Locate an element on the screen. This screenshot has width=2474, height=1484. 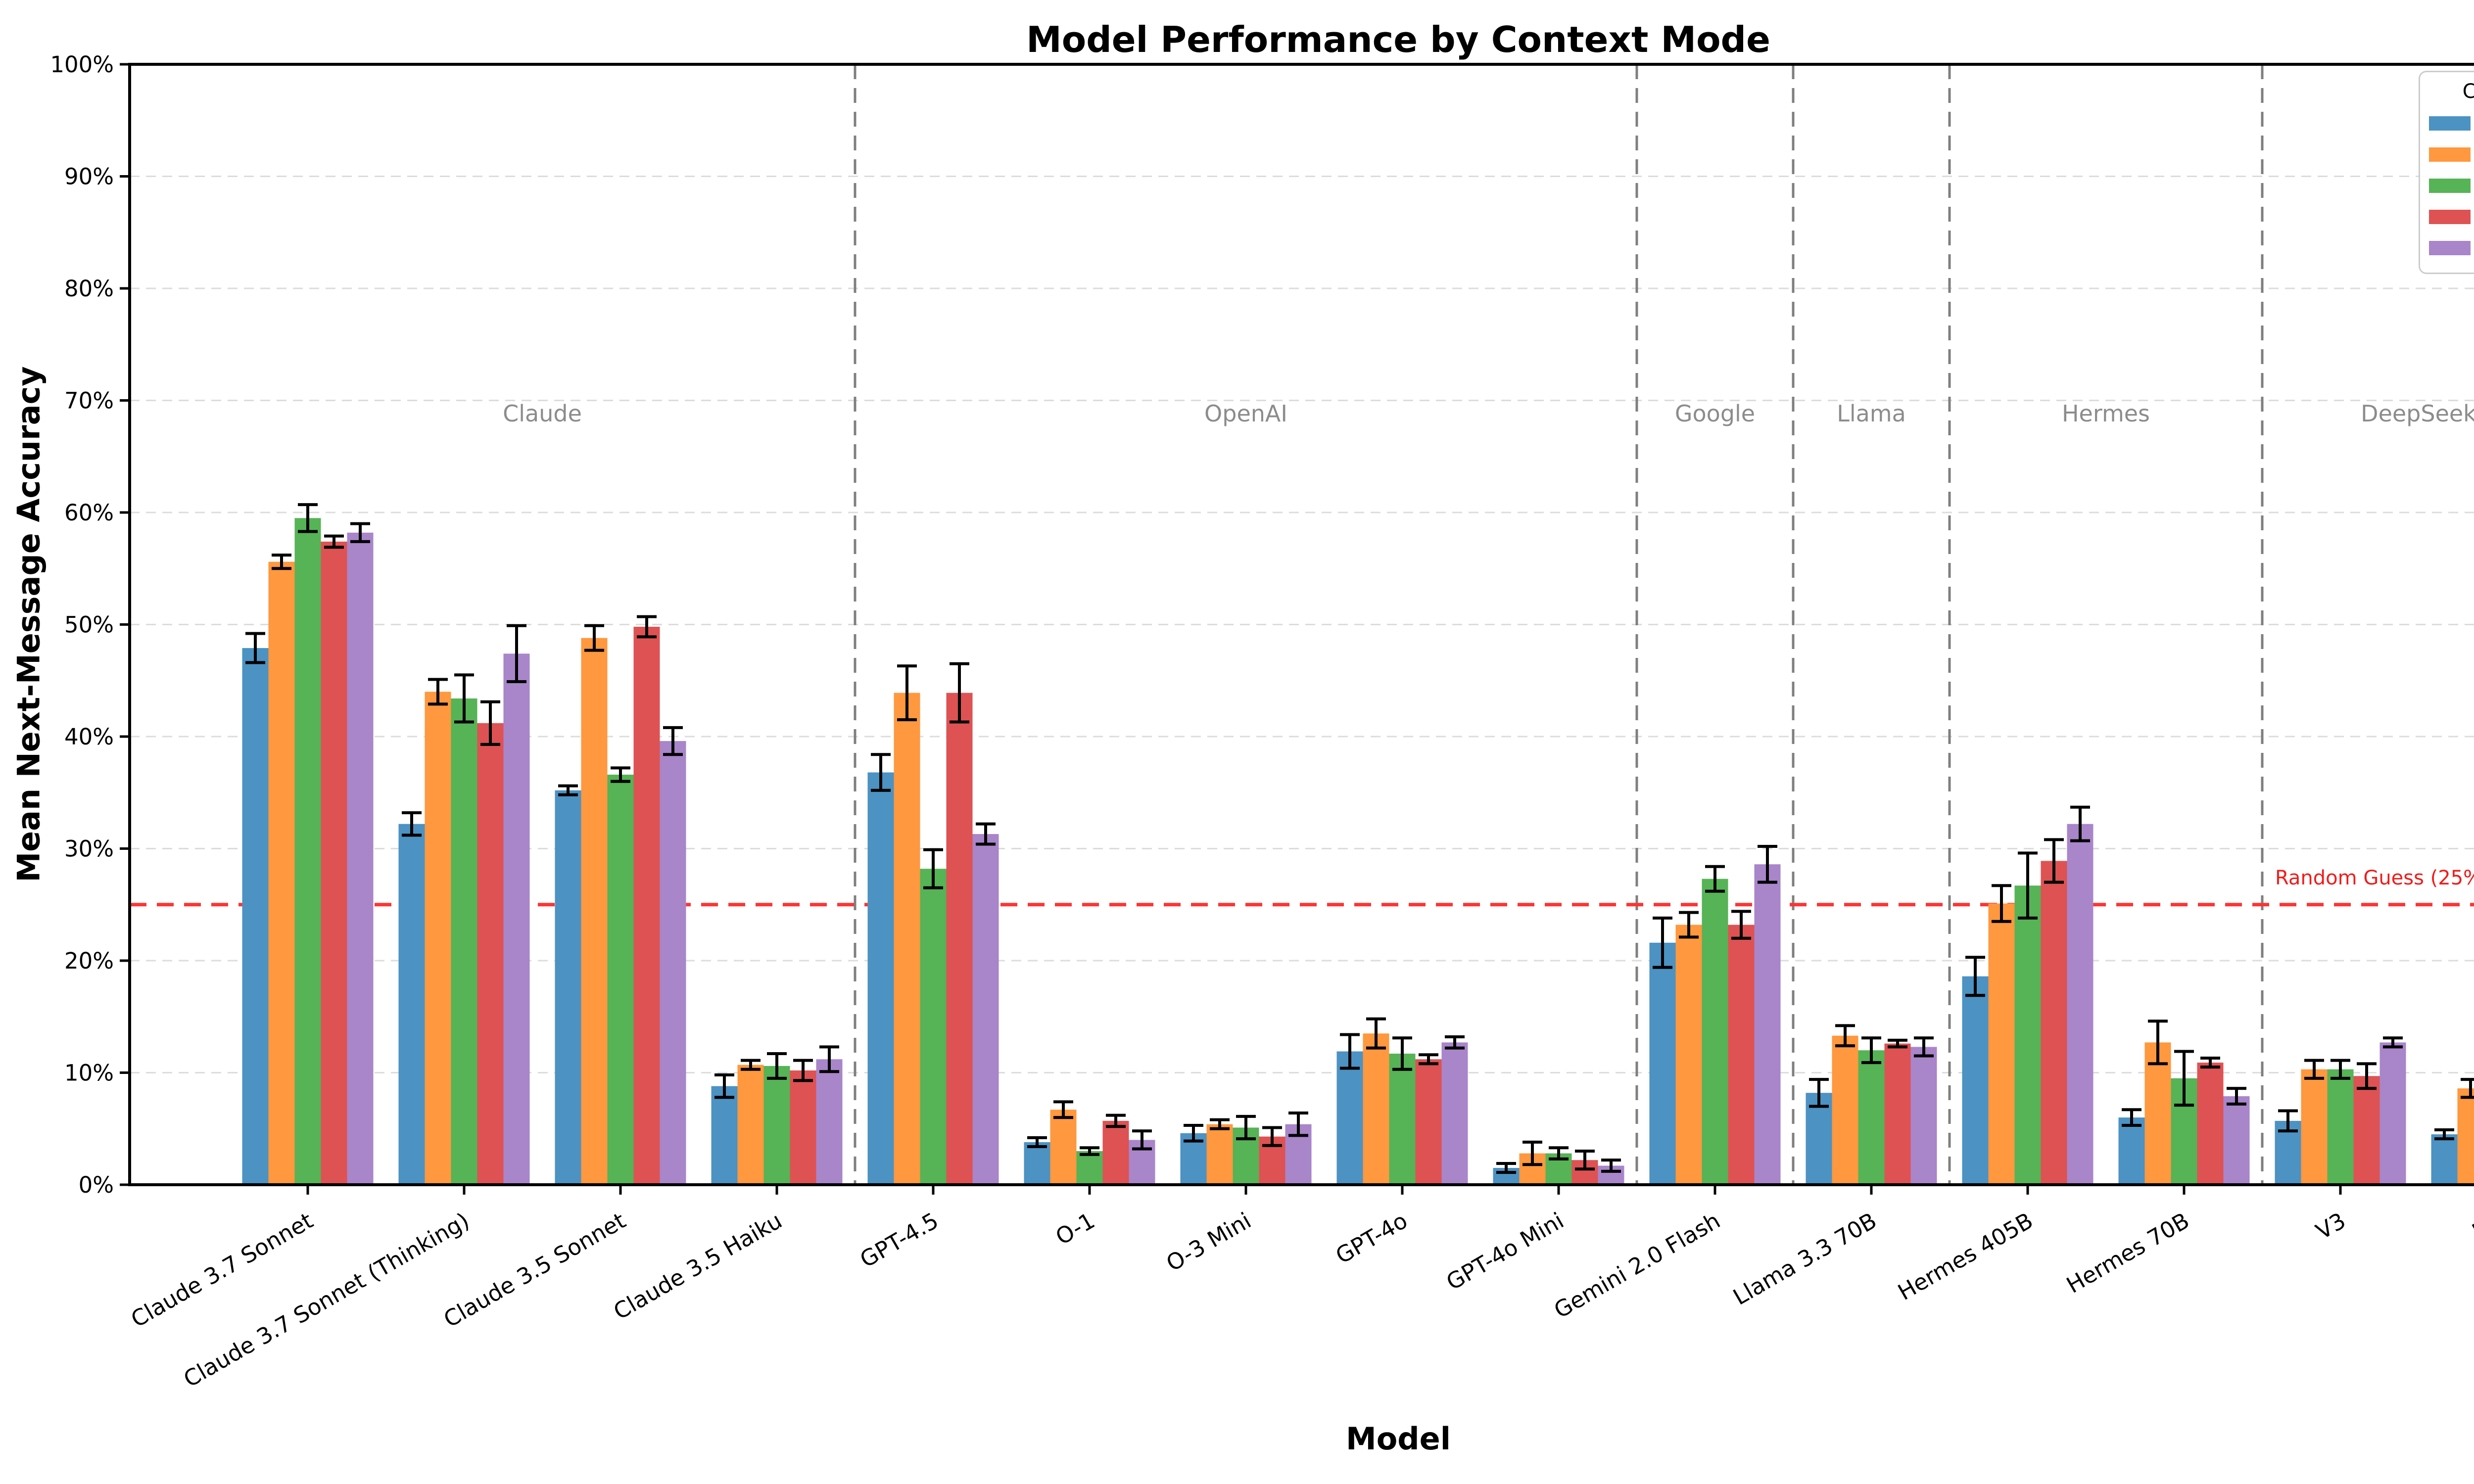
group-label-claude: Claude is located at coordinates (543, 413).